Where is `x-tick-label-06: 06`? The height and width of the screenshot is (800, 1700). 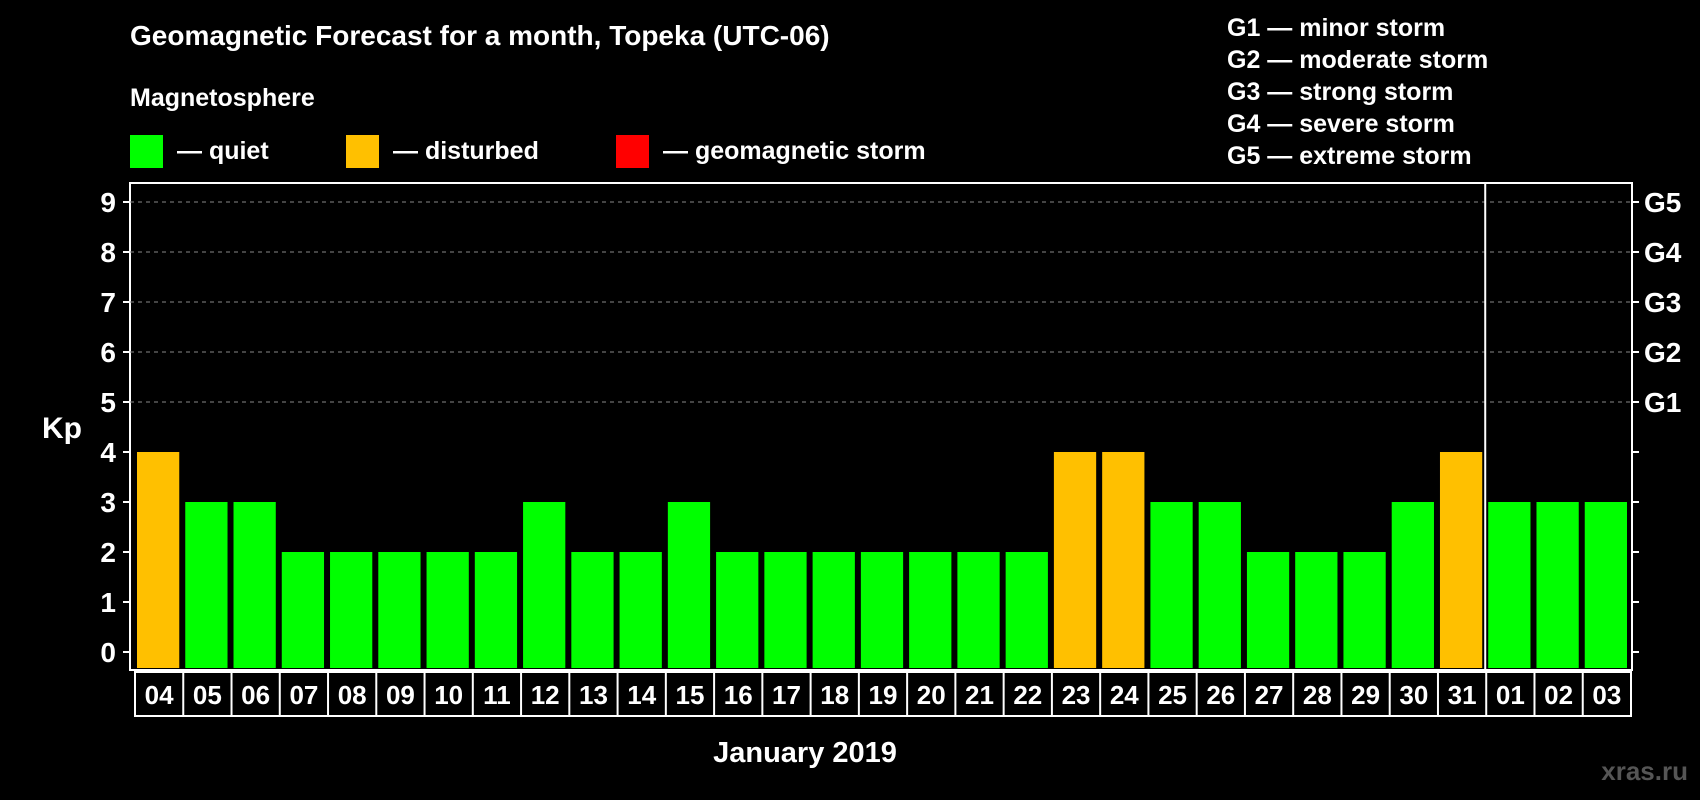
x-tick-label-06: 06 is located at coordinates (255, 695).